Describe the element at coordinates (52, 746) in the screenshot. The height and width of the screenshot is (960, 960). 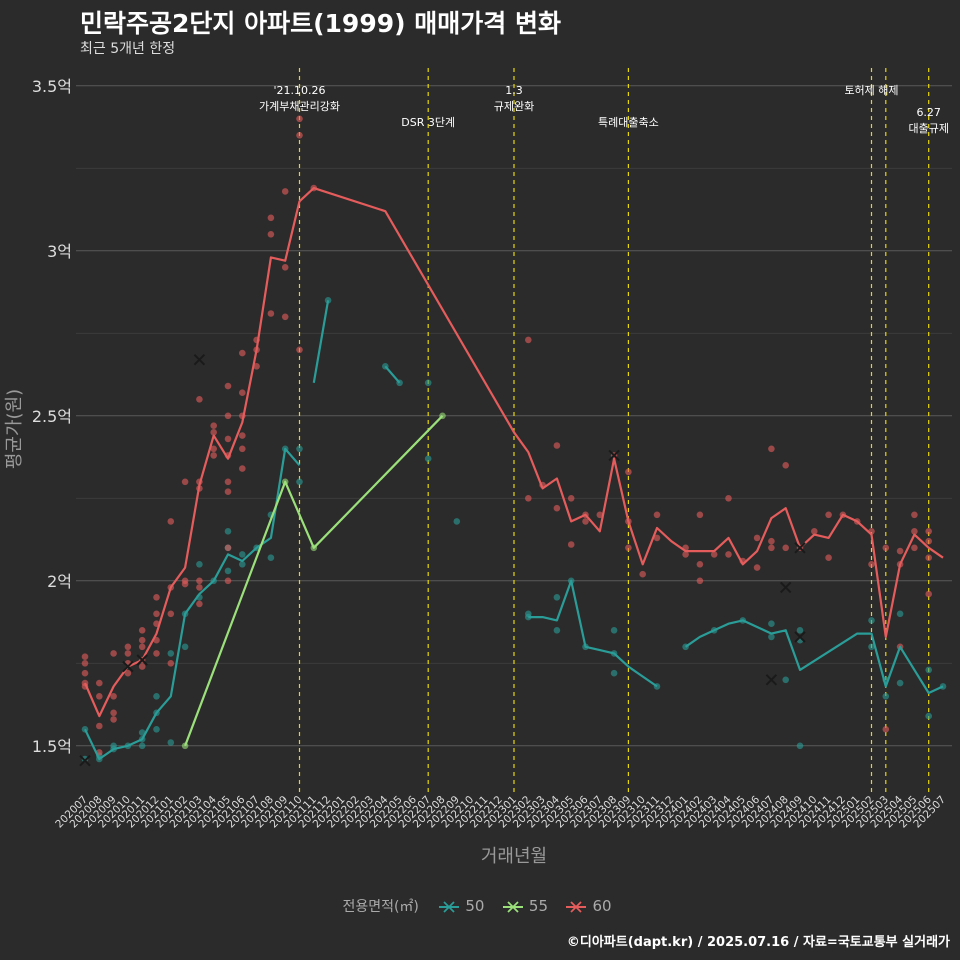
I see `y-tick-label: 1.5억` at that location.